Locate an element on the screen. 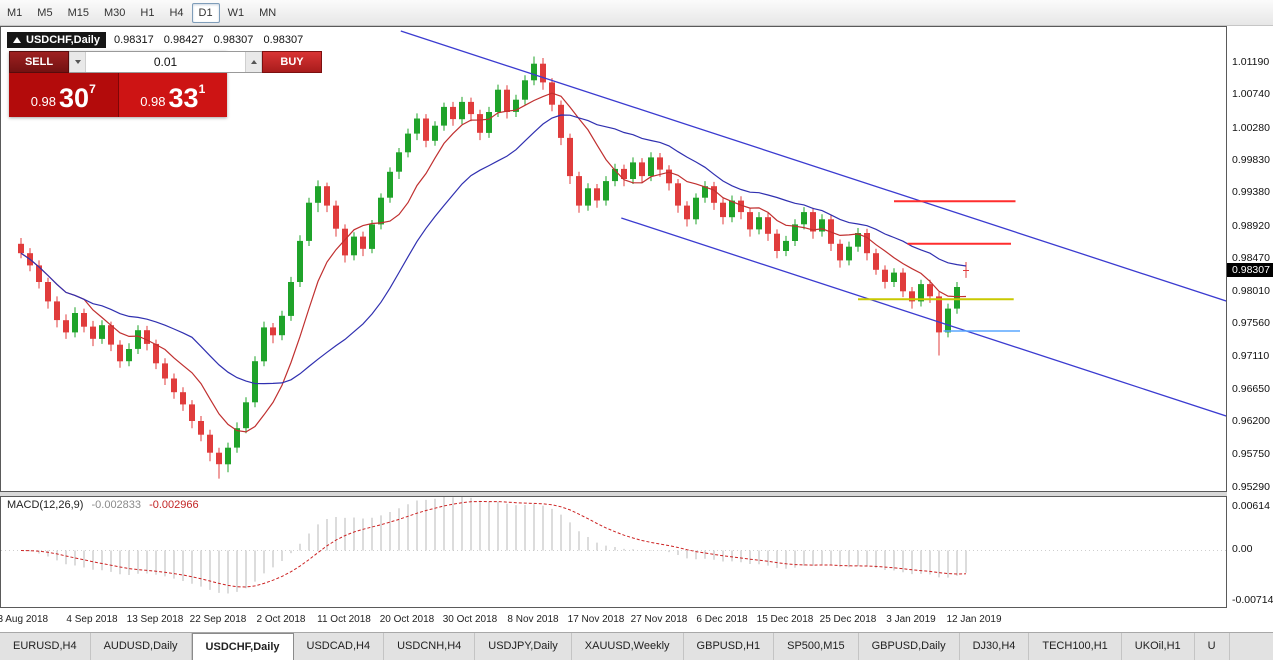 This screenshot has height=660, width=1273. date-axis-label: 22 Sep 2018 is located at coordinates (218, 619).